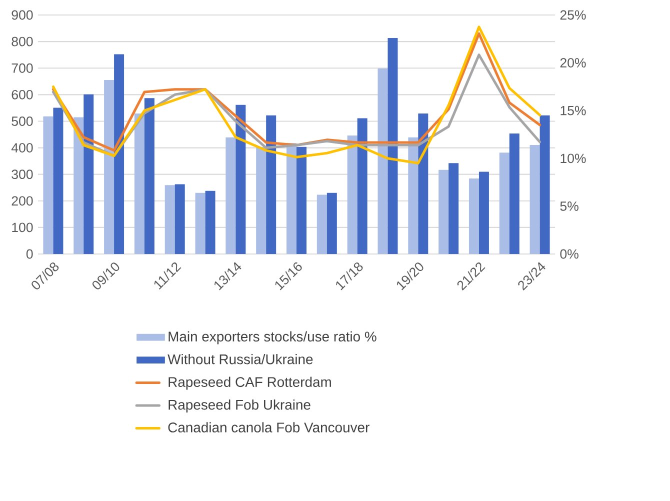  Describe the element at coordinates (22, 95) in the screenshot. I see `y-tick-label: 600` at that location.